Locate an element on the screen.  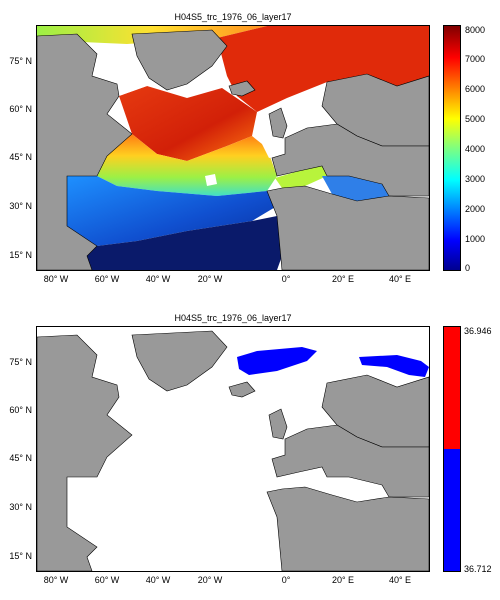
panel2-lon-40w: 40° W is located at coordinates (158, 580).